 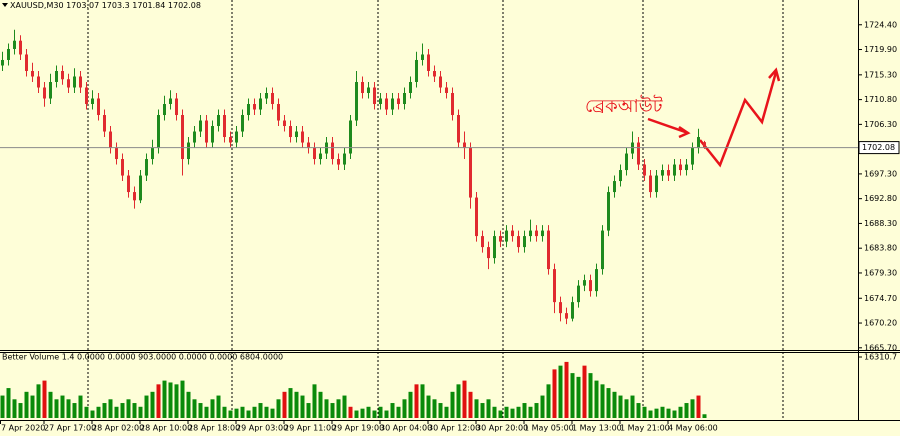 I want to click on x-tick-label: 30 Apr 12:00, so click(x=454, y=428).